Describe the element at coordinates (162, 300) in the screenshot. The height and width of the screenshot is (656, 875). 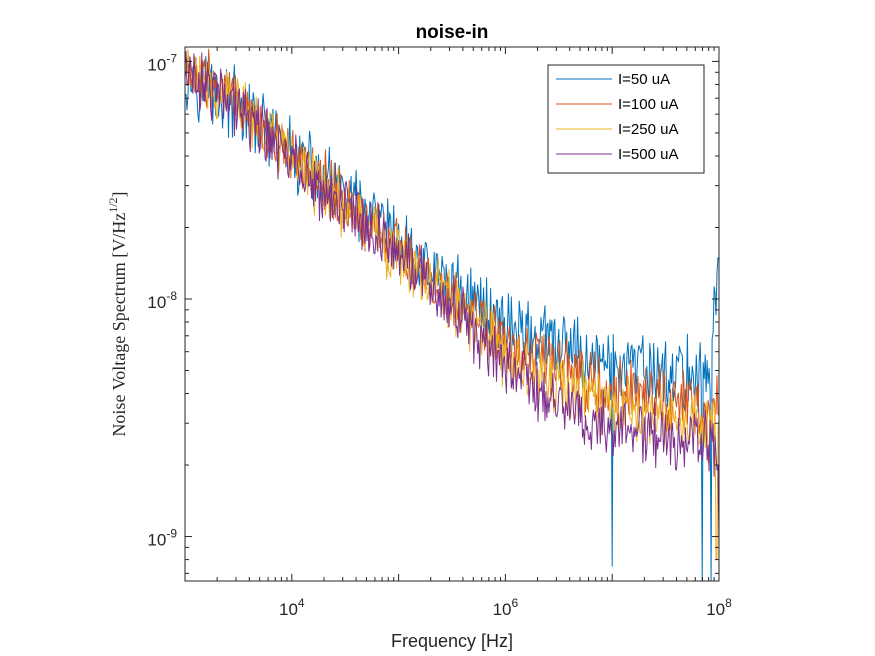
I see `y-tick-label: 10⁻⁸` at that location.